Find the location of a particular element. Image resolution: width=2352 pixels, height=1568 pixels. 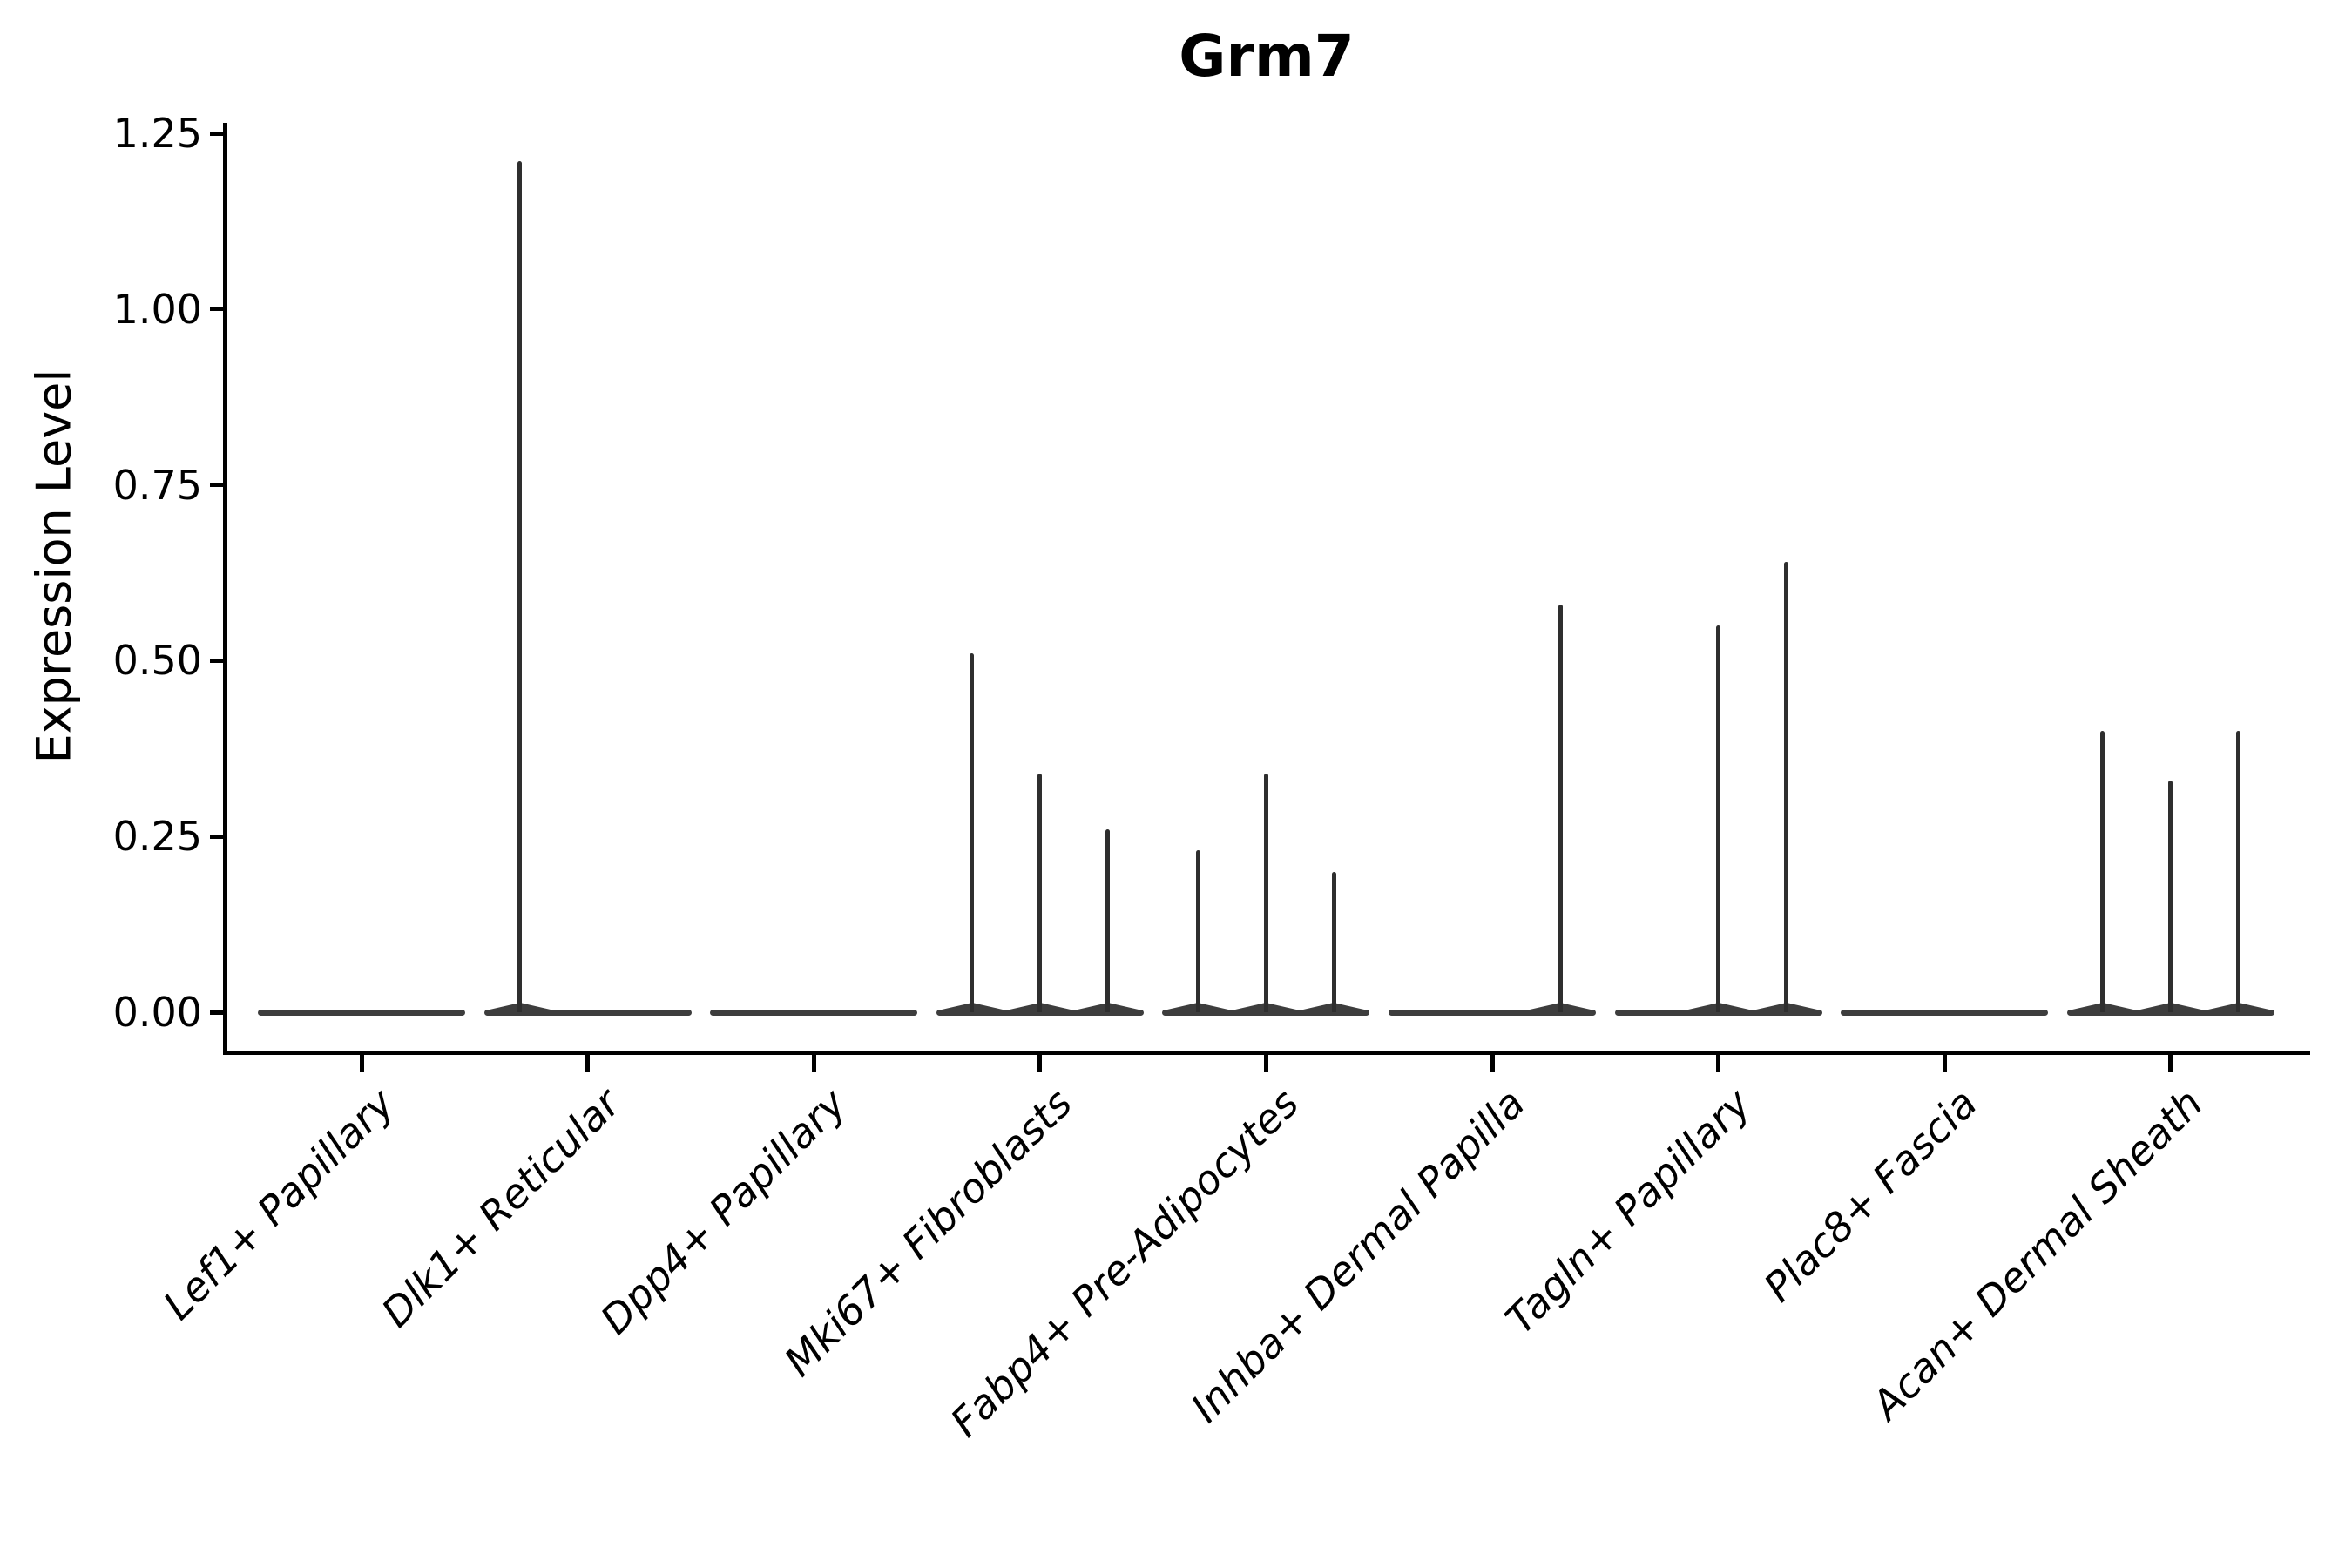

y-axis-label: Expression Level is located at coordinates (54, 566).